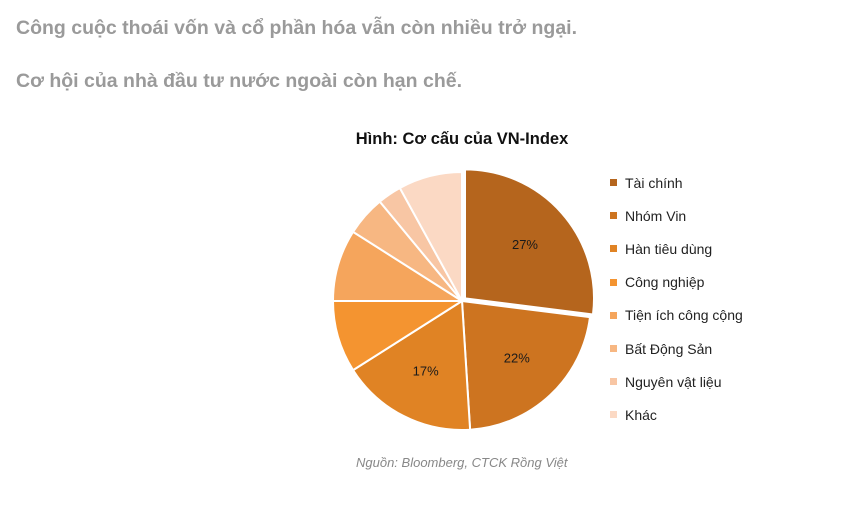 This screenshot has width=860, height=508. What do you see at coordinates (656, 215) in the screenshot?
I see `legend-label: Nhóm Vin` at bounding box center [656, 215].